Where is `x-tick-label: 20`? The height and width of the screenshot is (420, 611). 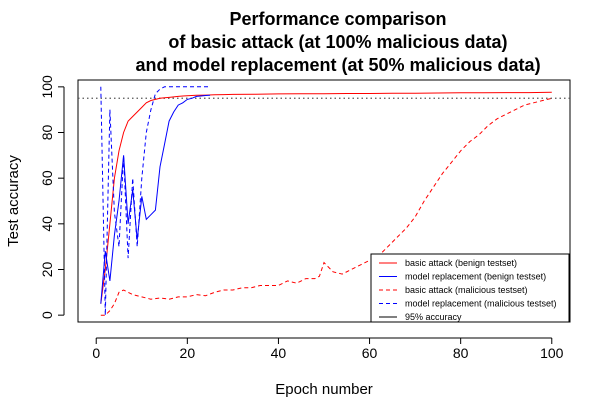 x-tick-label: 20 is located at coordinates (188, 353).